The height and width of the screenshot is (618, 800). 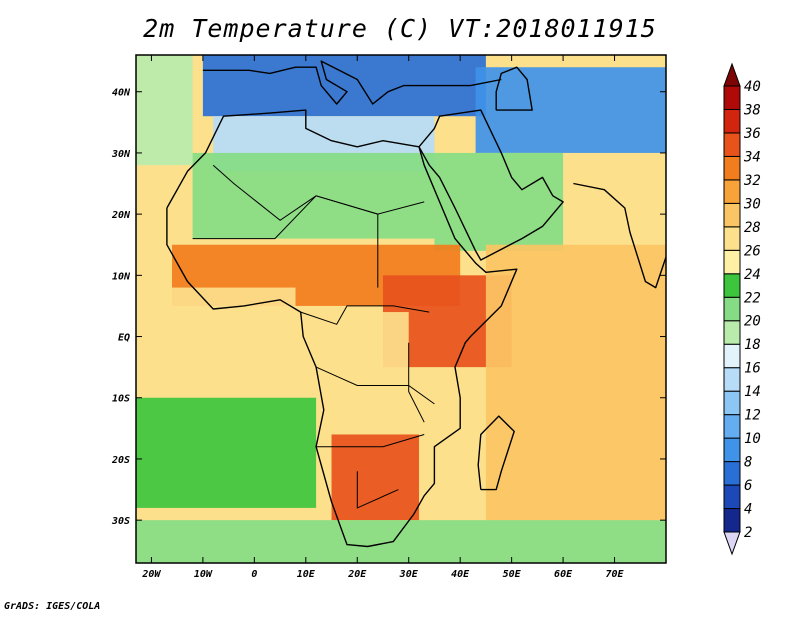 What do you see at coordinates (752, 345) in the screenshot?
I see `colorbar-label-8: 18` at bounding box center [752, 345].